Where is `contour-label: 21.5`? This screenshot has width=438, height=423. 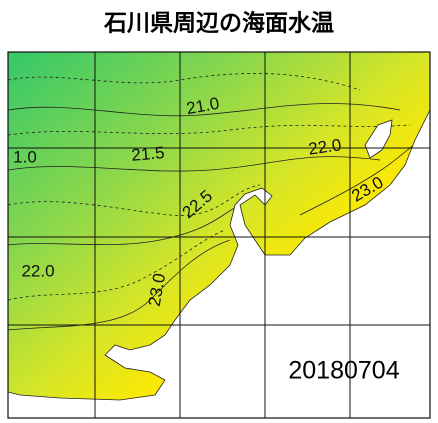
contour-label: 21.5 is located at coordinates (148, 154).